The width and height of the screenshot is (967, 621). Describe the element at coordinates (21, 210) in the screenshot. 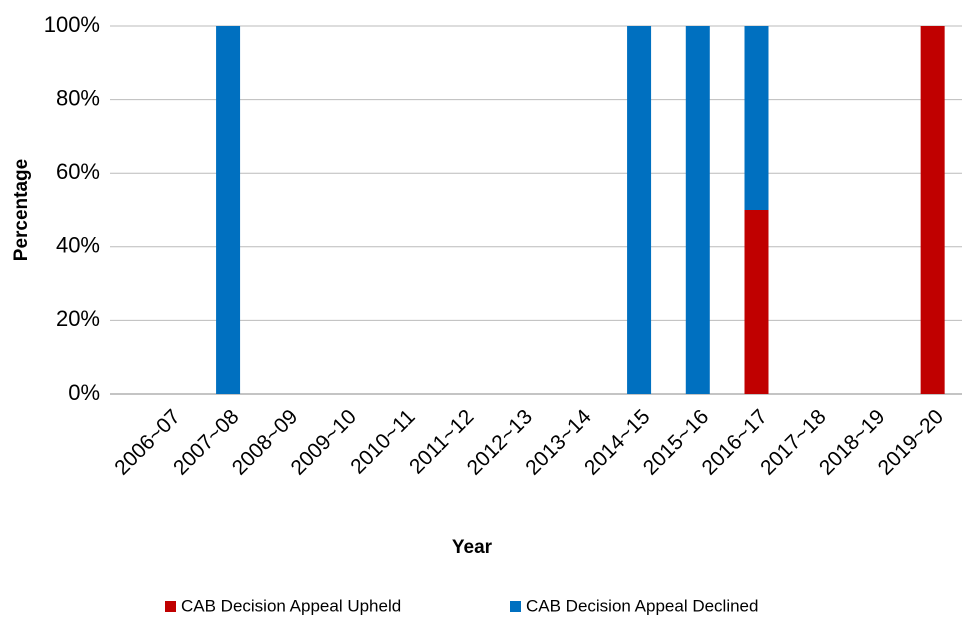

I see `y-axis-title: Percentage` at that location.